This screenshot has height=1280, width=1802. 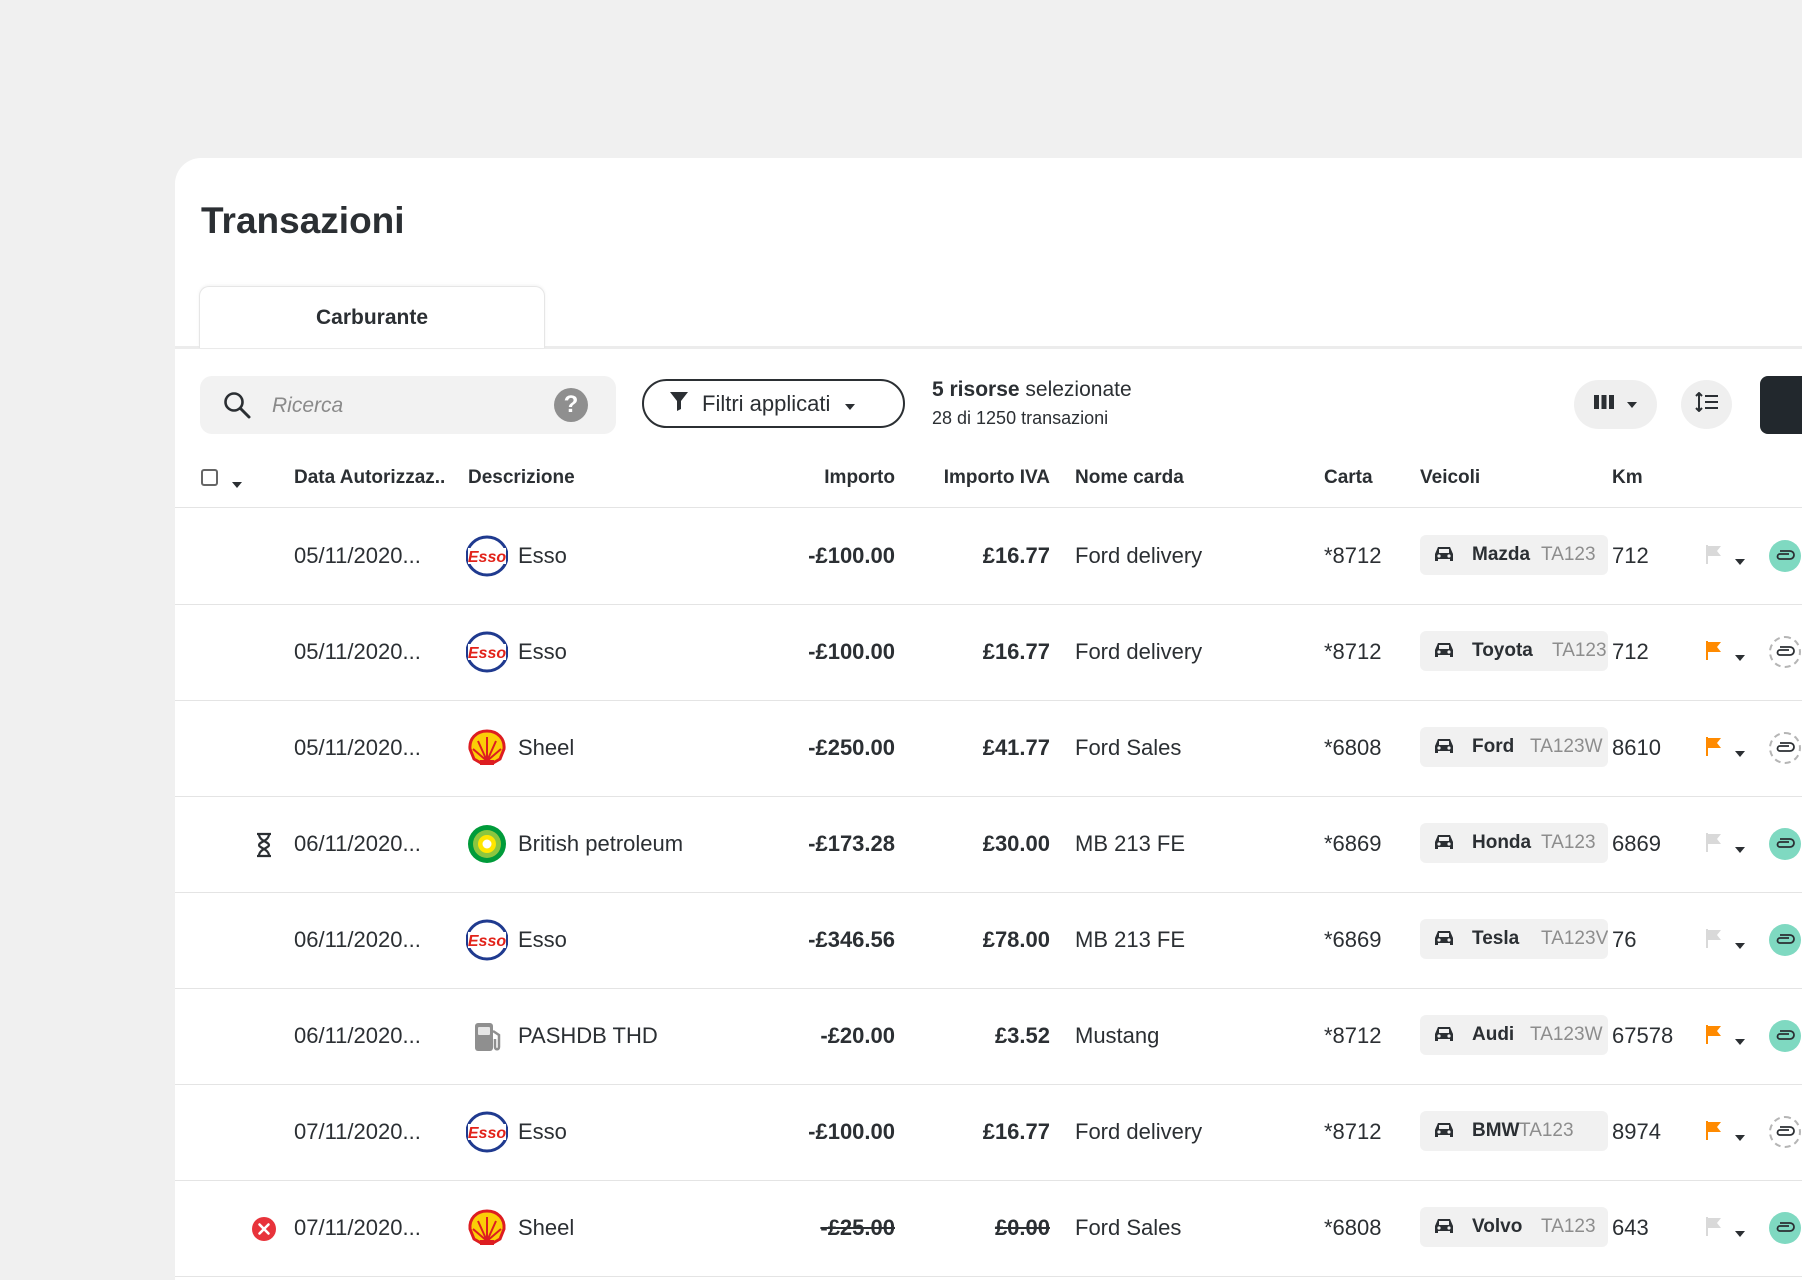 What do you see at coordinates (546, 1227) in the screenshot?
I see `description-cell: Sheel` at bounding box center [546, 1227].